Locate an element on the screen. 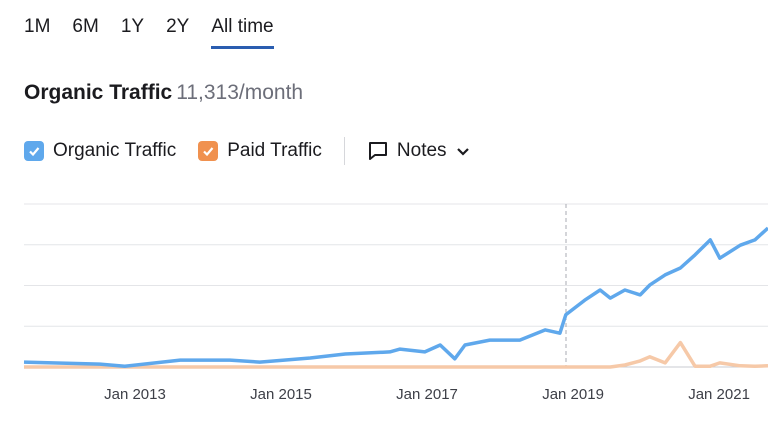 Image resolution: width=768 pixels, height=426 pixels. legend-label: Paid Traffic is located at coordinates (274, 150).